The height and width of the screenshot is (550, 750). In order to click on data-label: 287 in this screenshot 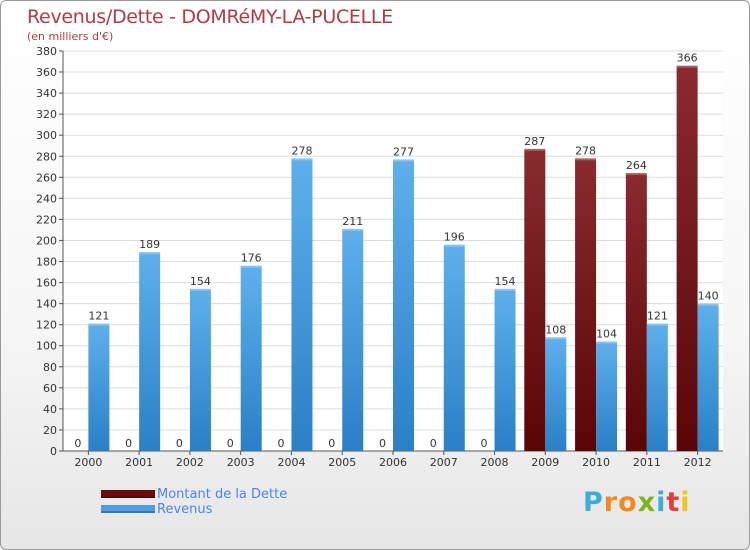, I will do `click(534, 141)`.